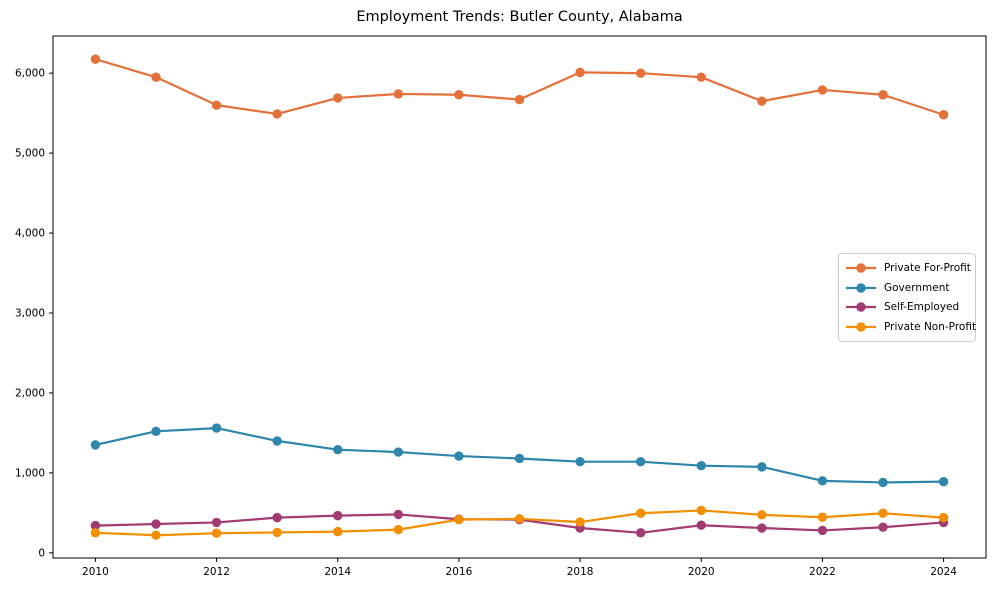 This screenshot has height=600, width=1000. Describe the element at coordinates (277, 114) in the screenshot. I see `data-point-private-for-profit-2013` at that location.